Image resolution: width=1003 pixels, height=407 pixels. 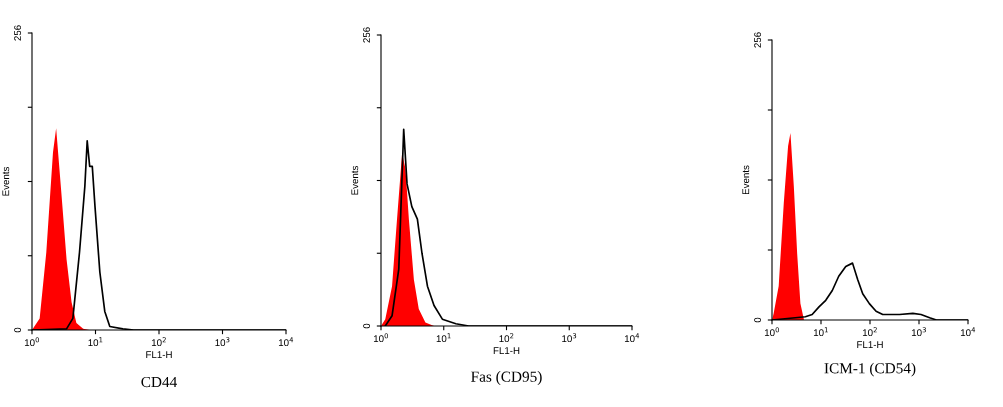 What do you see at coordinates (159, 382) in the screenshot?
I see `text: CD44` at bounding box center [159, 382].